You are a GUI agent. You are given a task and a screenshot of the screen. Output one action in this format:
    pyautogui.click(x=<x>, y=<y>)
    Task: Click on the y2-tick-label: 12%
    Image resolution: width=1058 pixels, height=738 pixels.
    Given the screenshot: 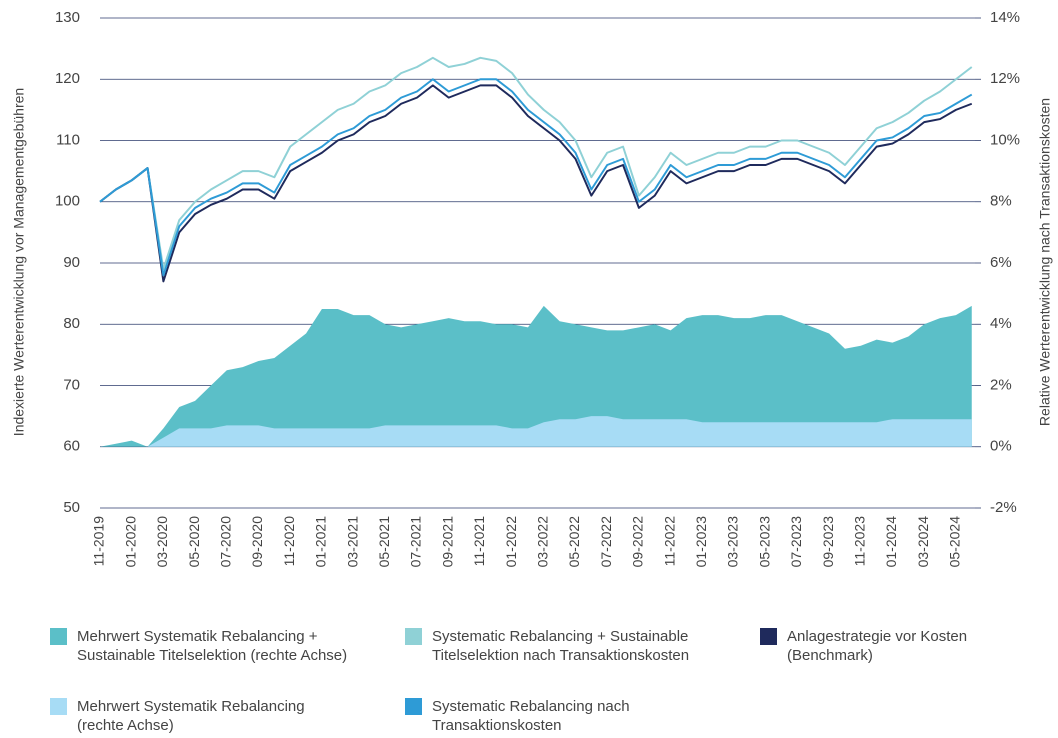 What is the action you would take?
    pyautogui.click(x=1005, y=78)
    